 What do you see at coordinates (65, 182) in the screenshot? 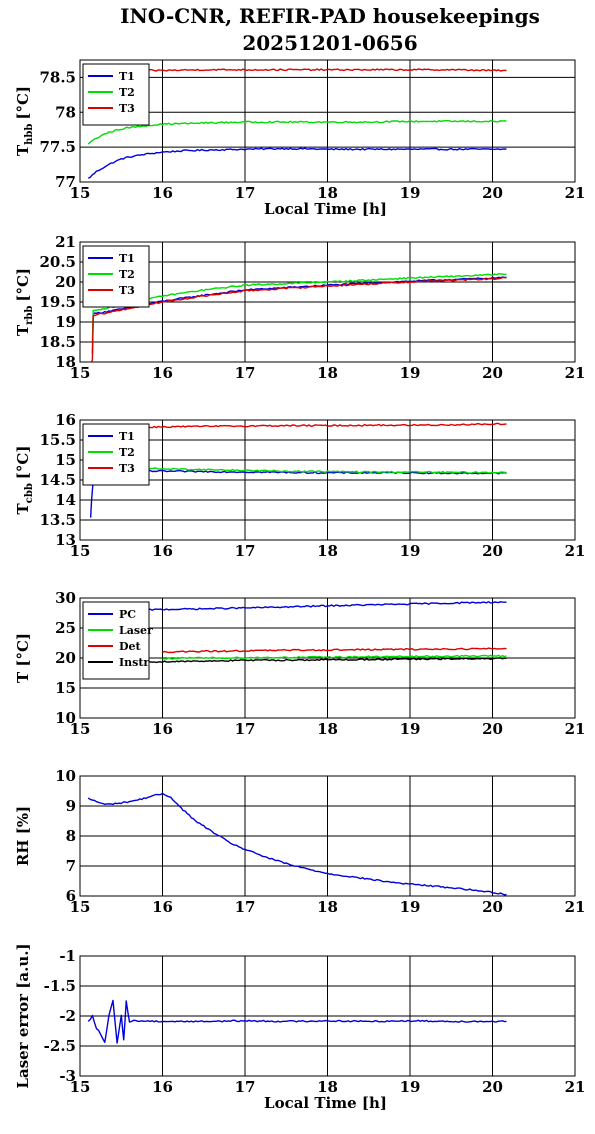
I see `y-tick-label: 77` at bounding box center [65, 182].